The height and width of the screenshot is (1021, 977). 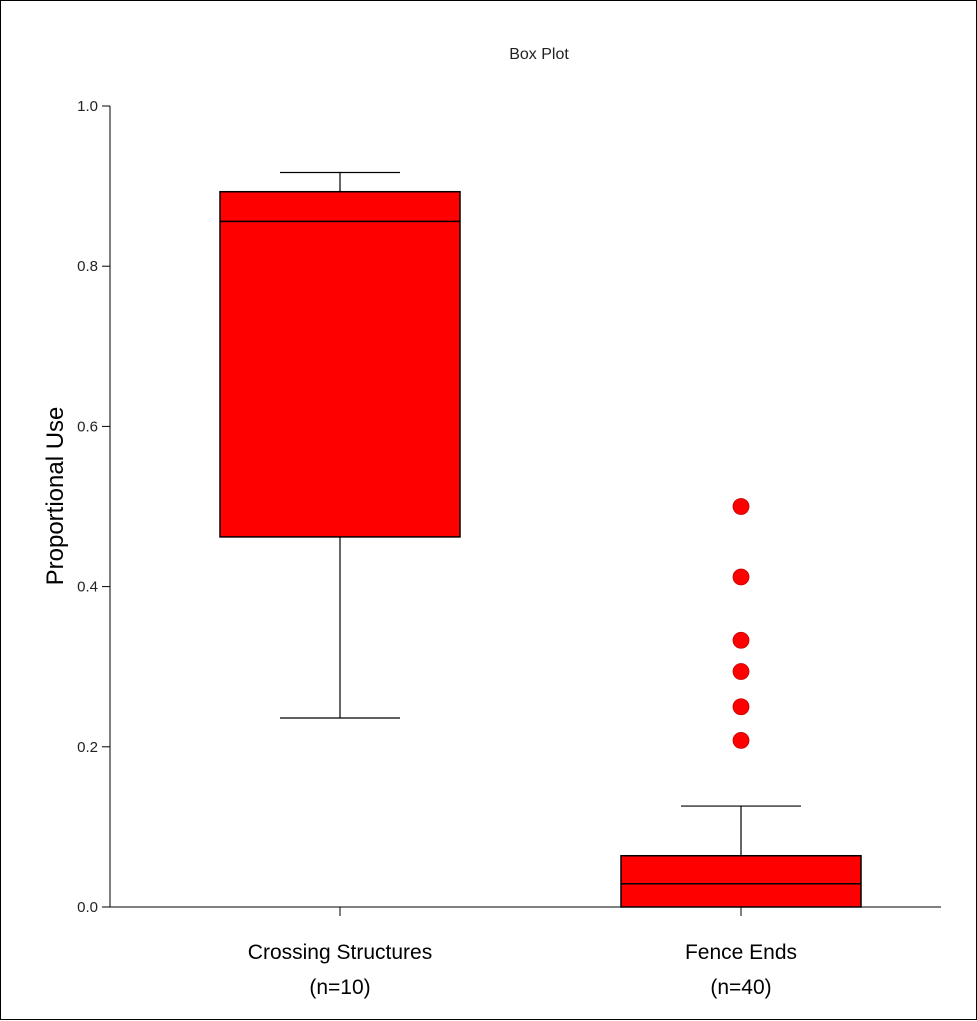 I want to click on y-tick-label: 0.0, so click(x=87, y=907).